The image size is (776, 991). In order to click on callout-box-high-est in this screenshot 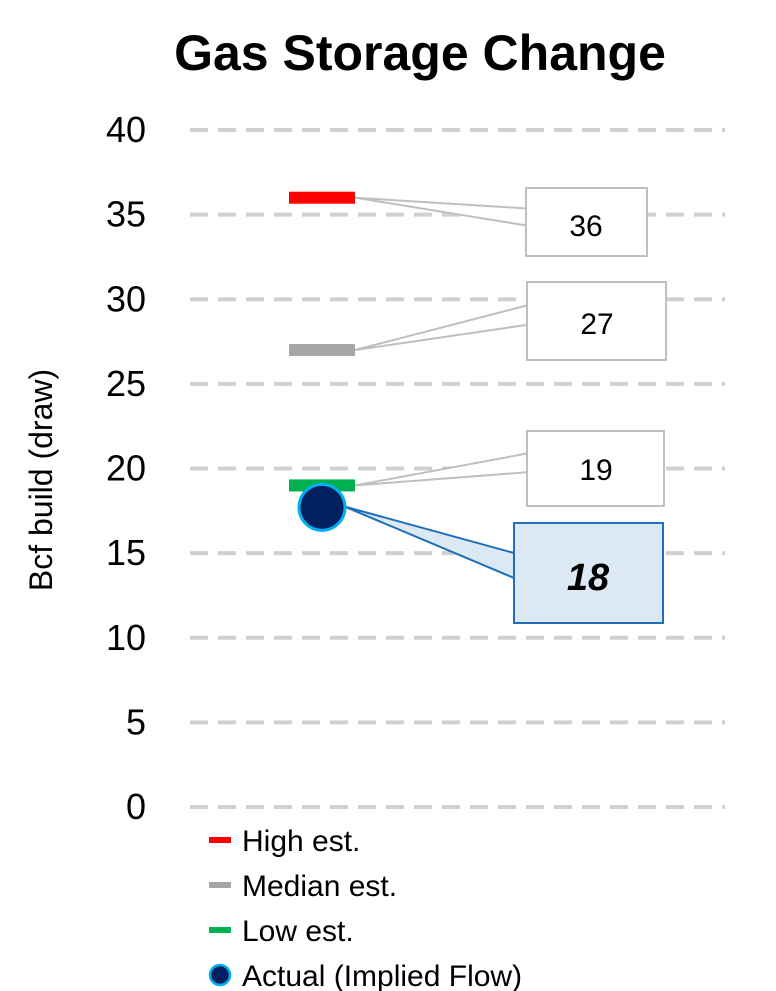, I will do `click(586, 222)`.